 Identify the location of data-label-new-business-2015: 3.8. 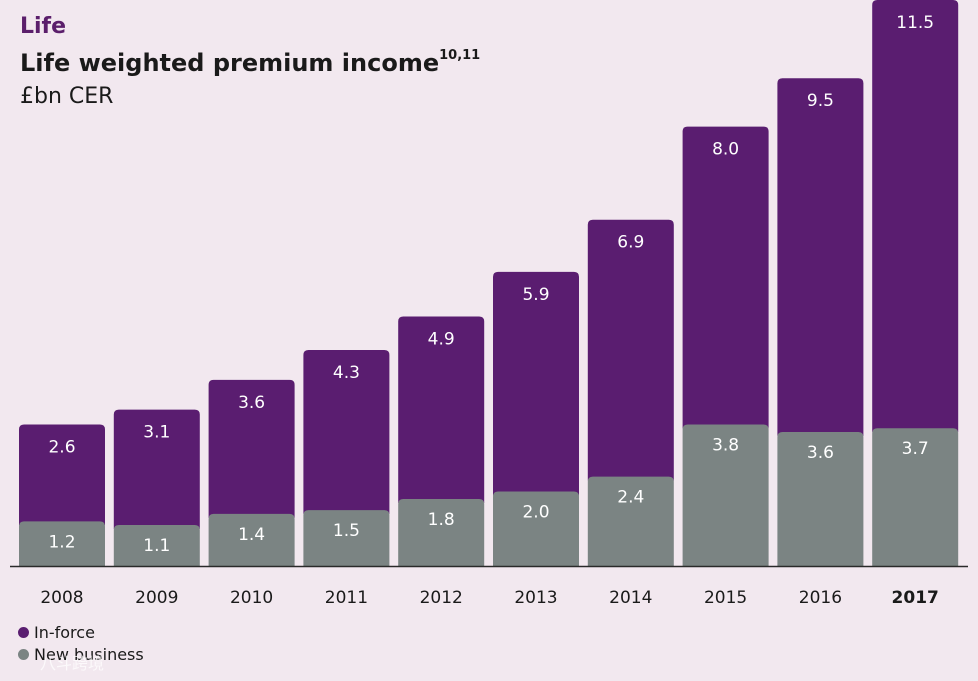
(725, 446).